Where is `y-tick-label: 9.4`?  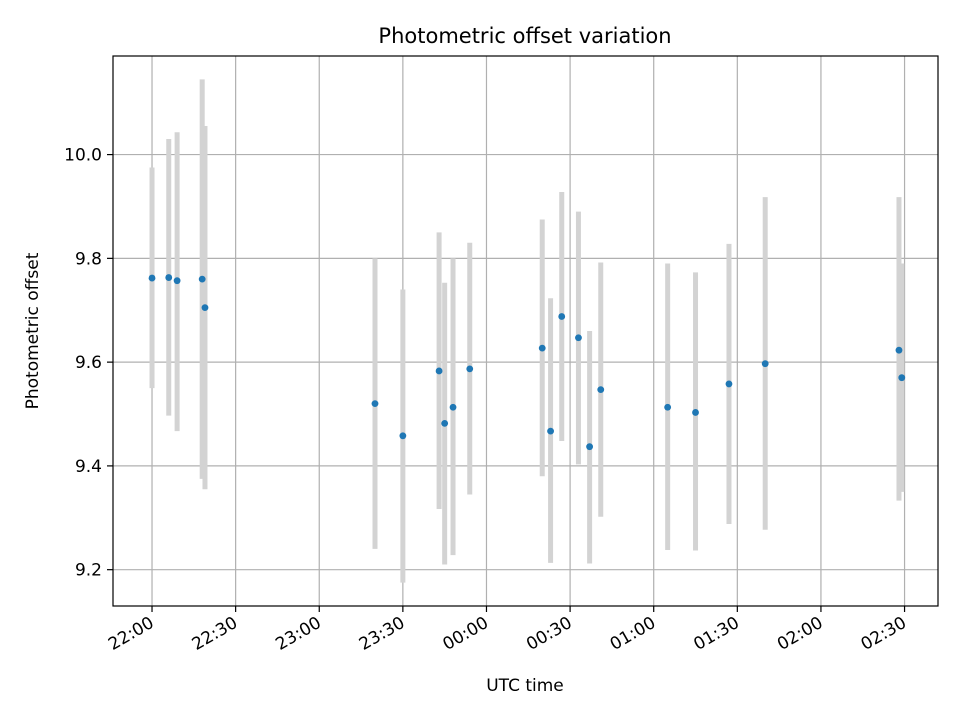 y-tick-label: 9.4 is located at coordinates (88, 467).